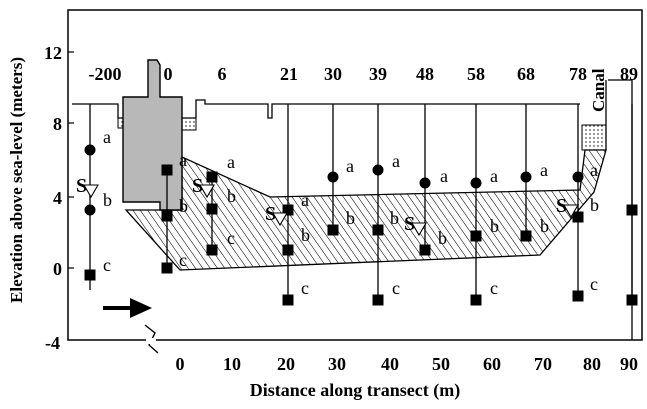 This screenshot has width=647, height=409. I want to click on station-labels: -200 0 6 21 30 39 48 58 68 78 89, so click(364, 74).